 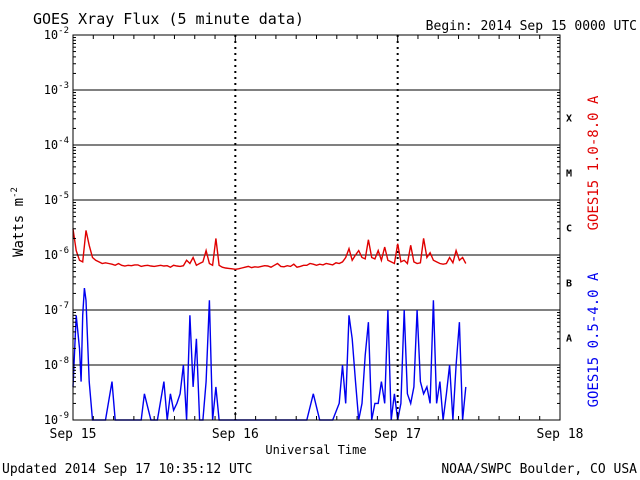 I want to click on x-tick-labels: Sep 15 Sep 16 Sep 17 Sep 18, so click(x=317, y=434).